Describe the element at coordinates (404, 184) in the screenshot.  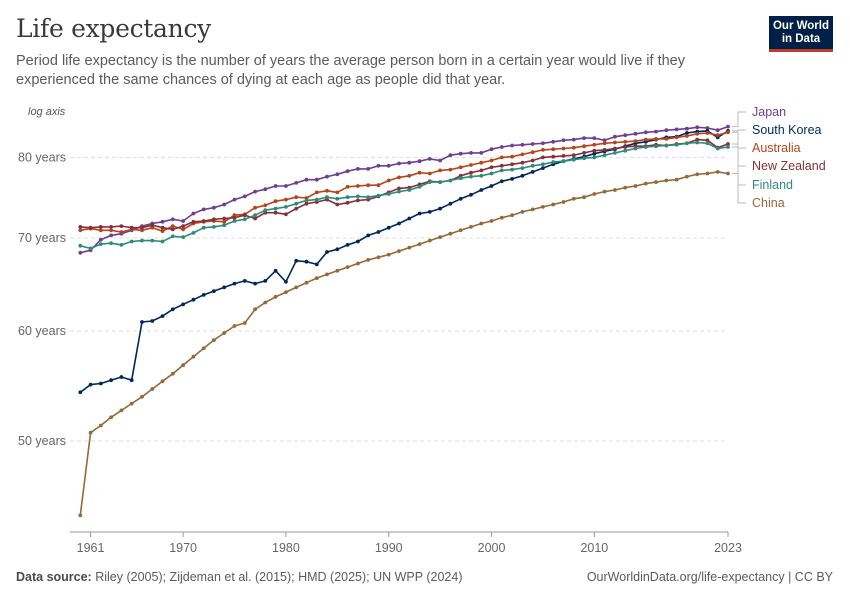
I see `series-new-zealand` at that location.